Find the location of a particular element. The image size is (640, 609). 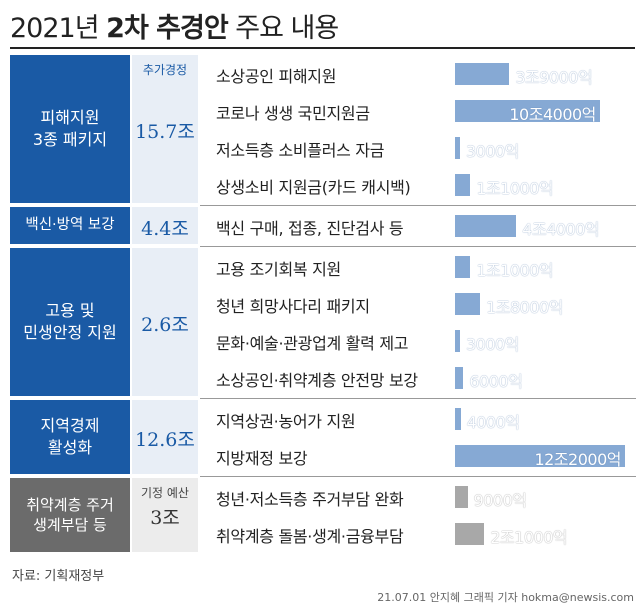

credit-note: 21.07.01 안지혜 그래픽 기자 hokma@newsis.com is located at coordinates (505, 597).